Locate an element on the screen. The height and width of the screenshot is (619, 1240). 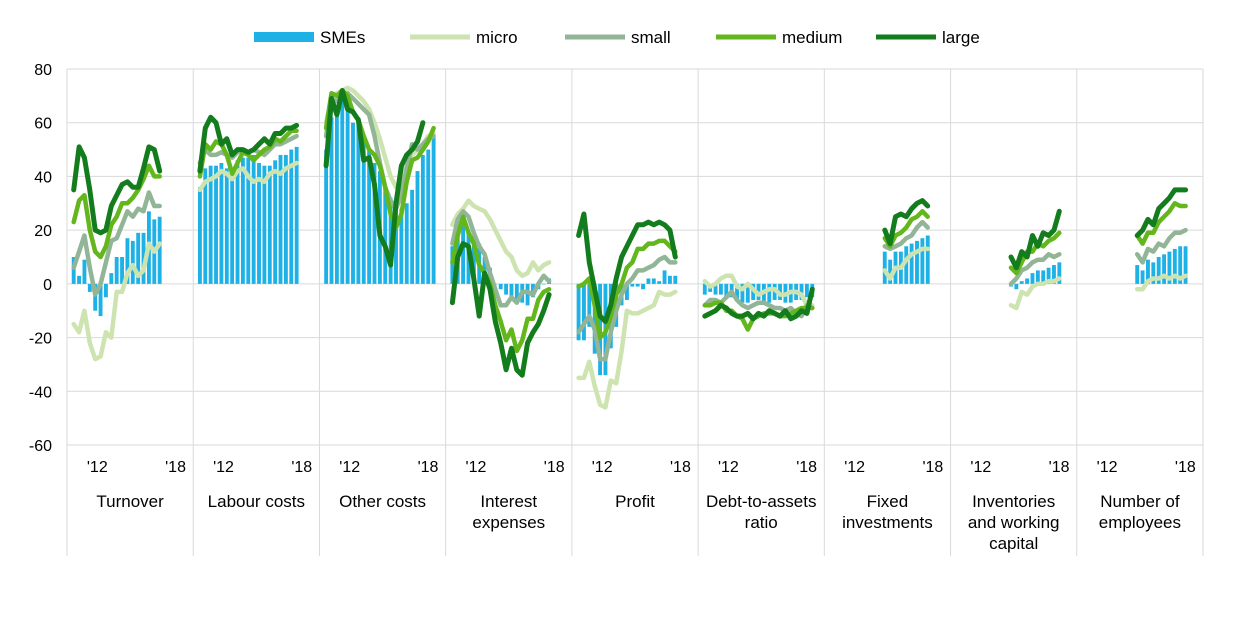
panel-employees is located at coordinates (1161, 239).